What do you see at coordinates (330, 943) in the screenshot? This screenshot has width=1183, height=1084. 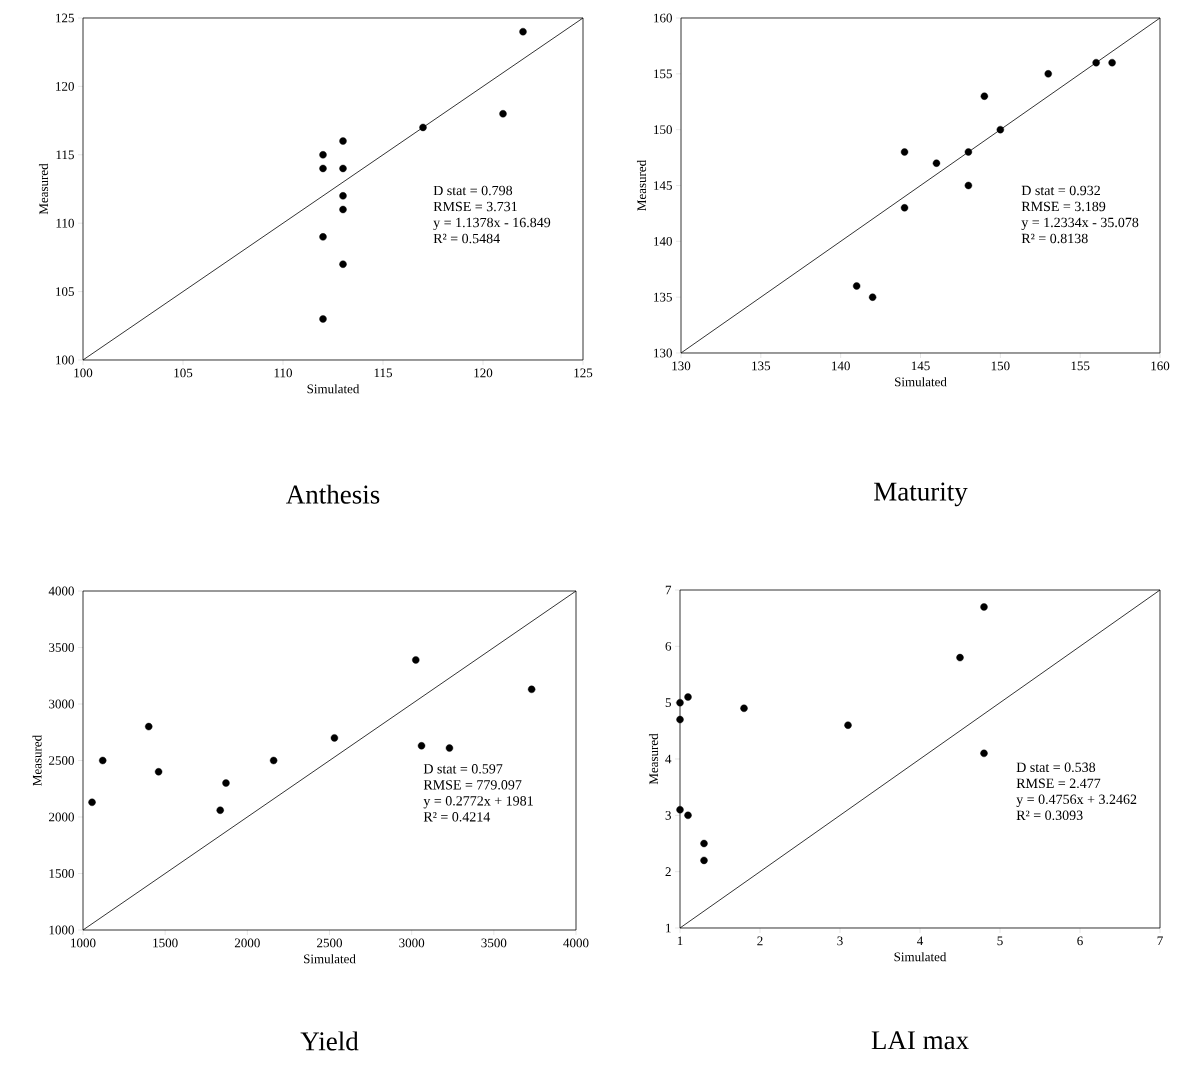 I see `x-tick-label: 2500` at bounding box center [330, 943].